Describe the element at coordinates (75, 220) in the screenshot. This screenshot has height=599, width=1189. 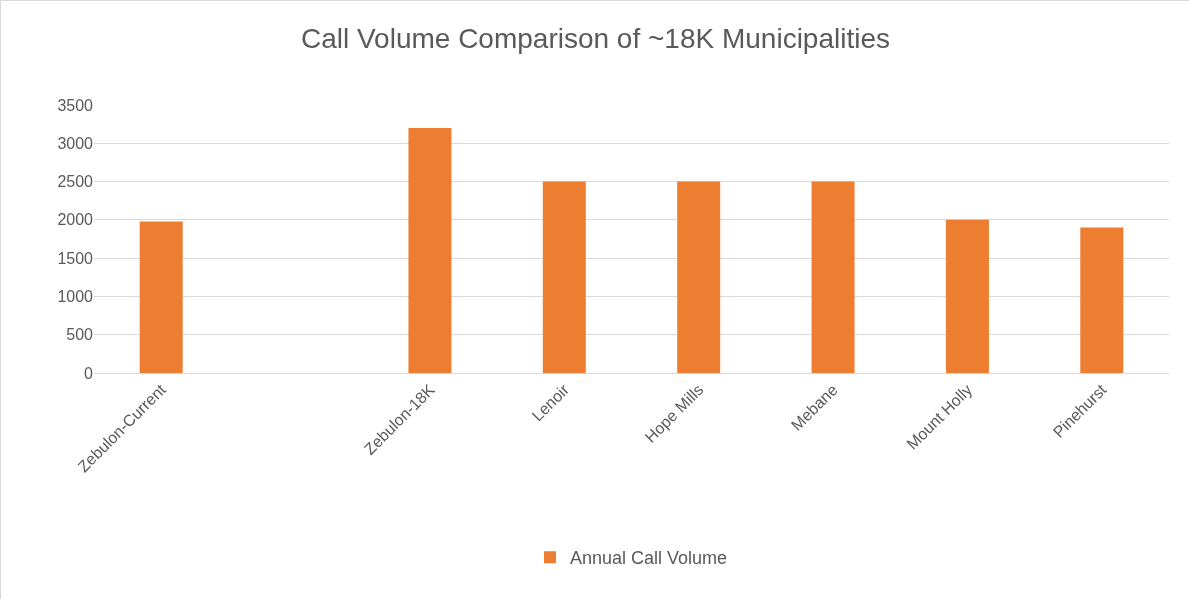
I see `y-tick-label: 2000` at that location.